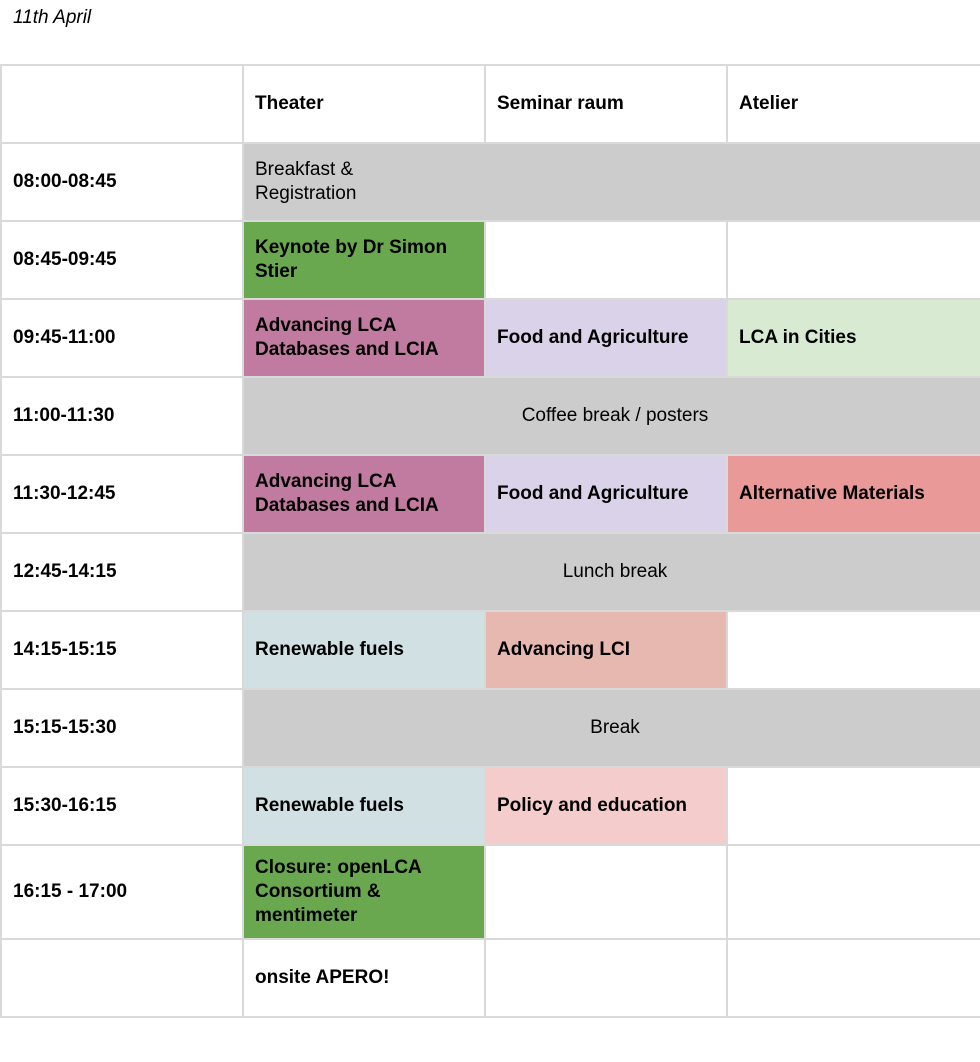  I want to click on header-row: Theater Seminar raum Atelier, so click(490, 104).